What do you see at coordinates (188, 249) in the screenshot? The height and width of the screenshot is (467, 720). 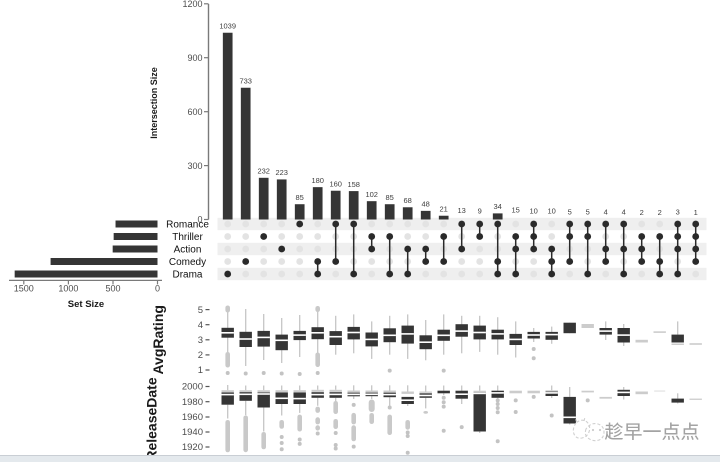 I see `svg-text: Action` at bounding box center [188, 249].